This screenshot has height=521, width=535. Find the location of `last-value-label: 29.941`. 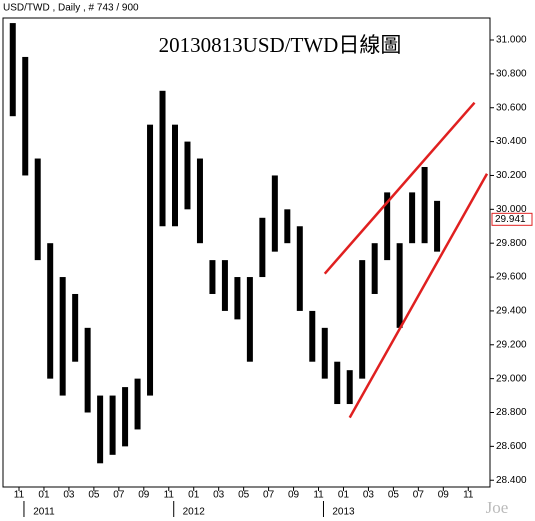

last-value-label: 29.941 is located at coordinates (510, 219).